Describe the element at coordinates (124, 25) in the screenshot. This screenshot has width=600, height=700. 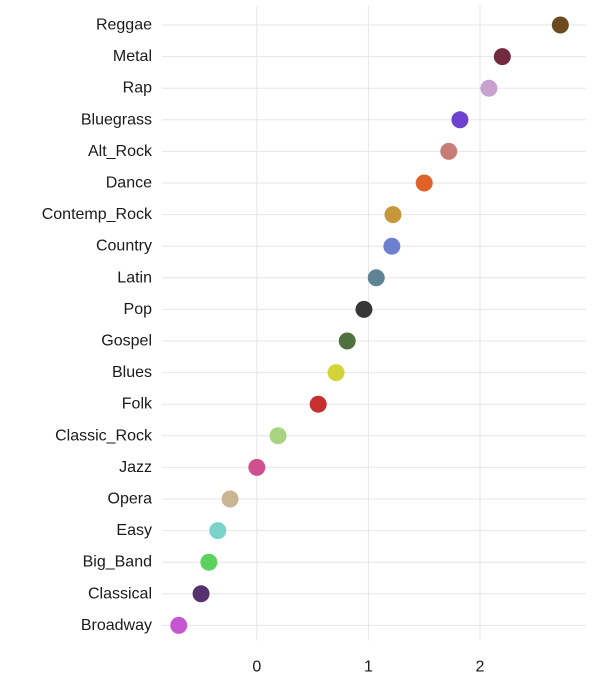
I see `category-label-reggae: Reggae` at that location.